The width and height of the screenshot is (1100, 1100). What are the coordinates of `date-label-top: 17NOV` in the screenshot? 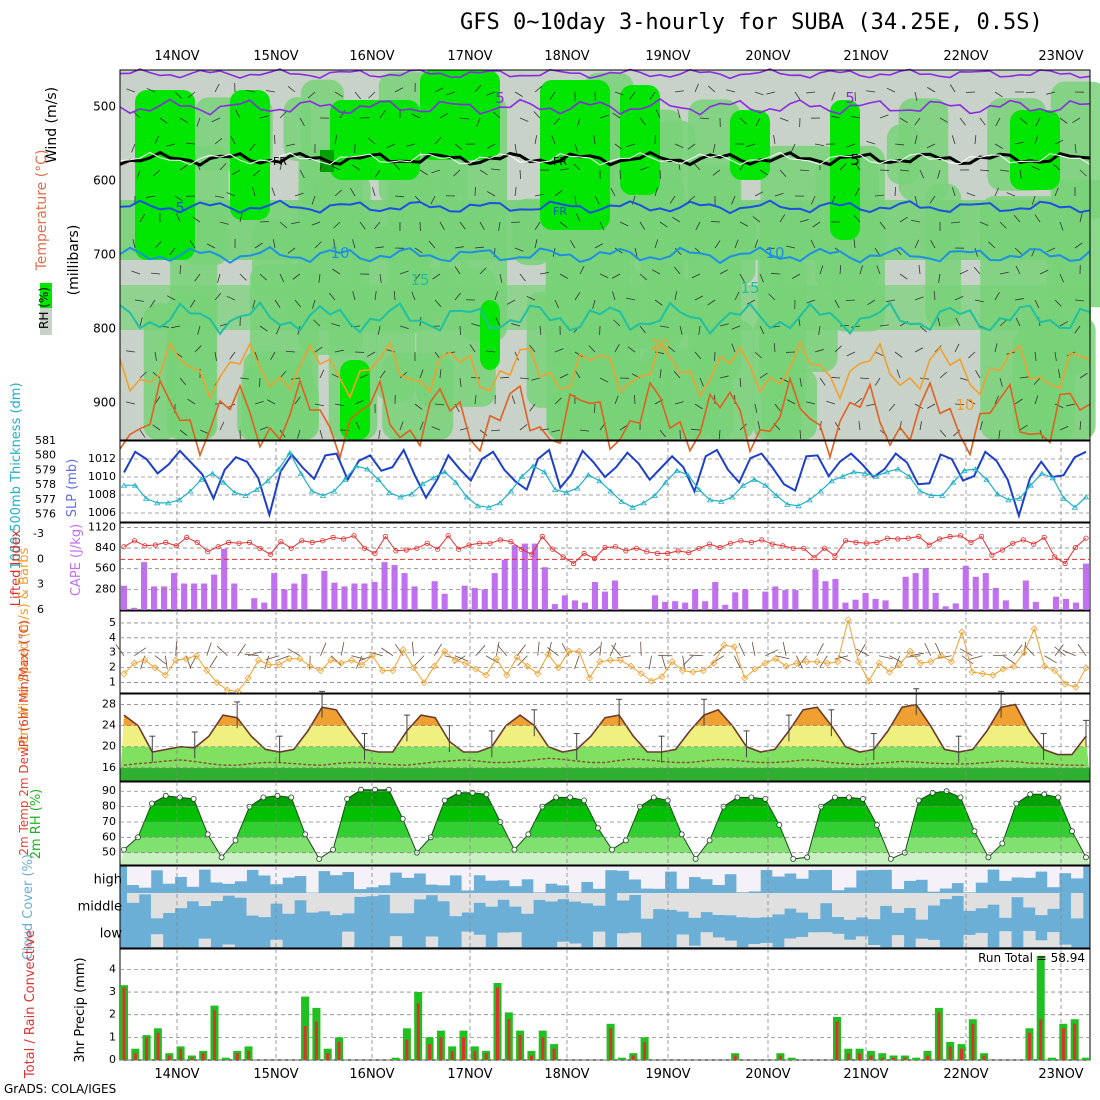 It's located at (469, 56).